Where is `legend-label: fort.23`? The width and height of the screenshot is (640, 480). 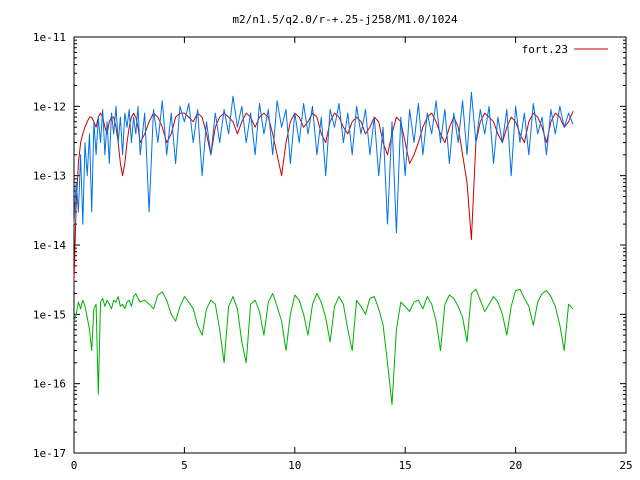 legend-label: fort.23 is located at coordinates (545, 49).